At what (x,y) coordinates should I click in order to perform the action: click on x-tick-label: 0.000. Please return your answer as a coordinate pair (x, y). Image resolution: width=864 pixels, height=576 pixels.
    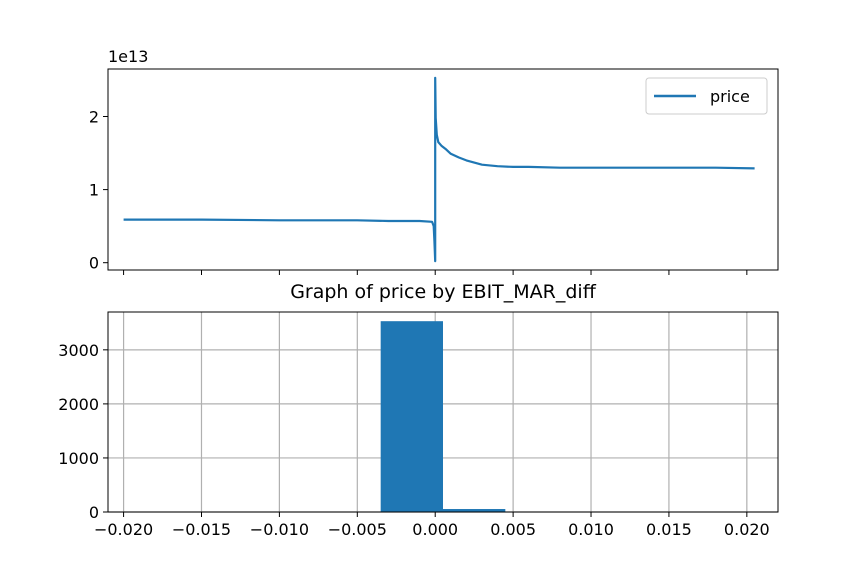
    Looking at the image, I should click on (435, 529).